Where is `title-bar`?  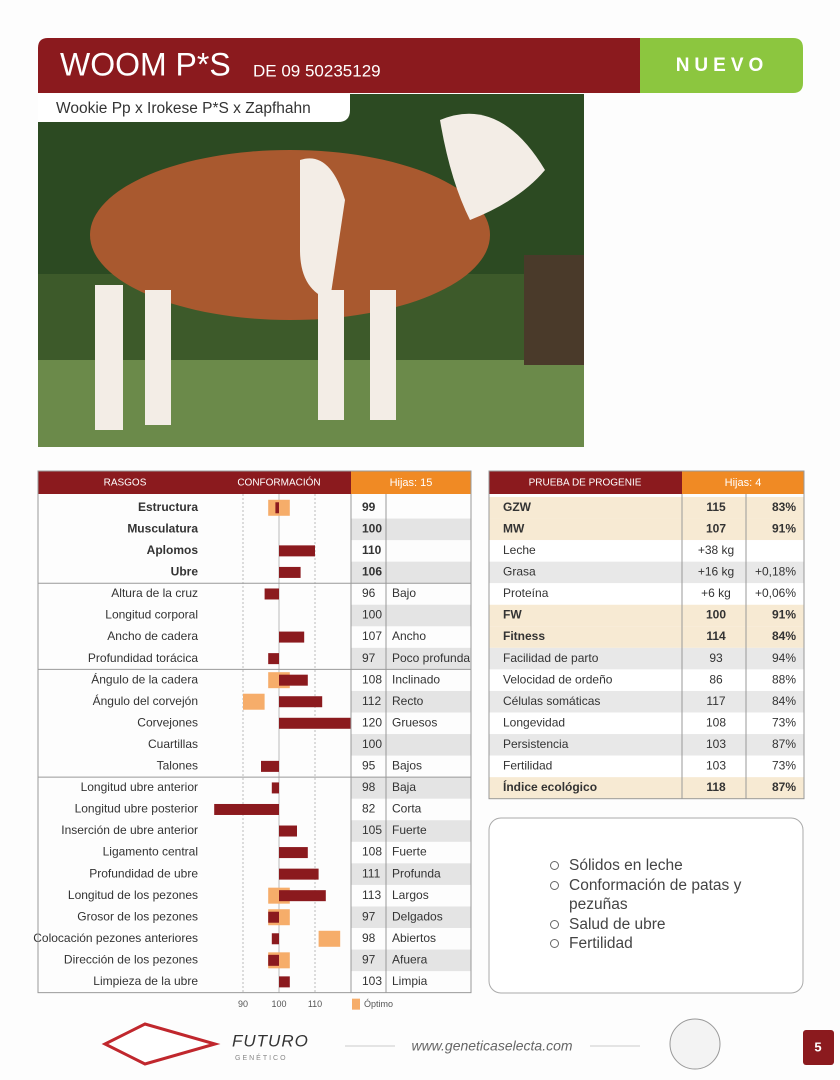 title-bar is located at coordinates (339, 65).